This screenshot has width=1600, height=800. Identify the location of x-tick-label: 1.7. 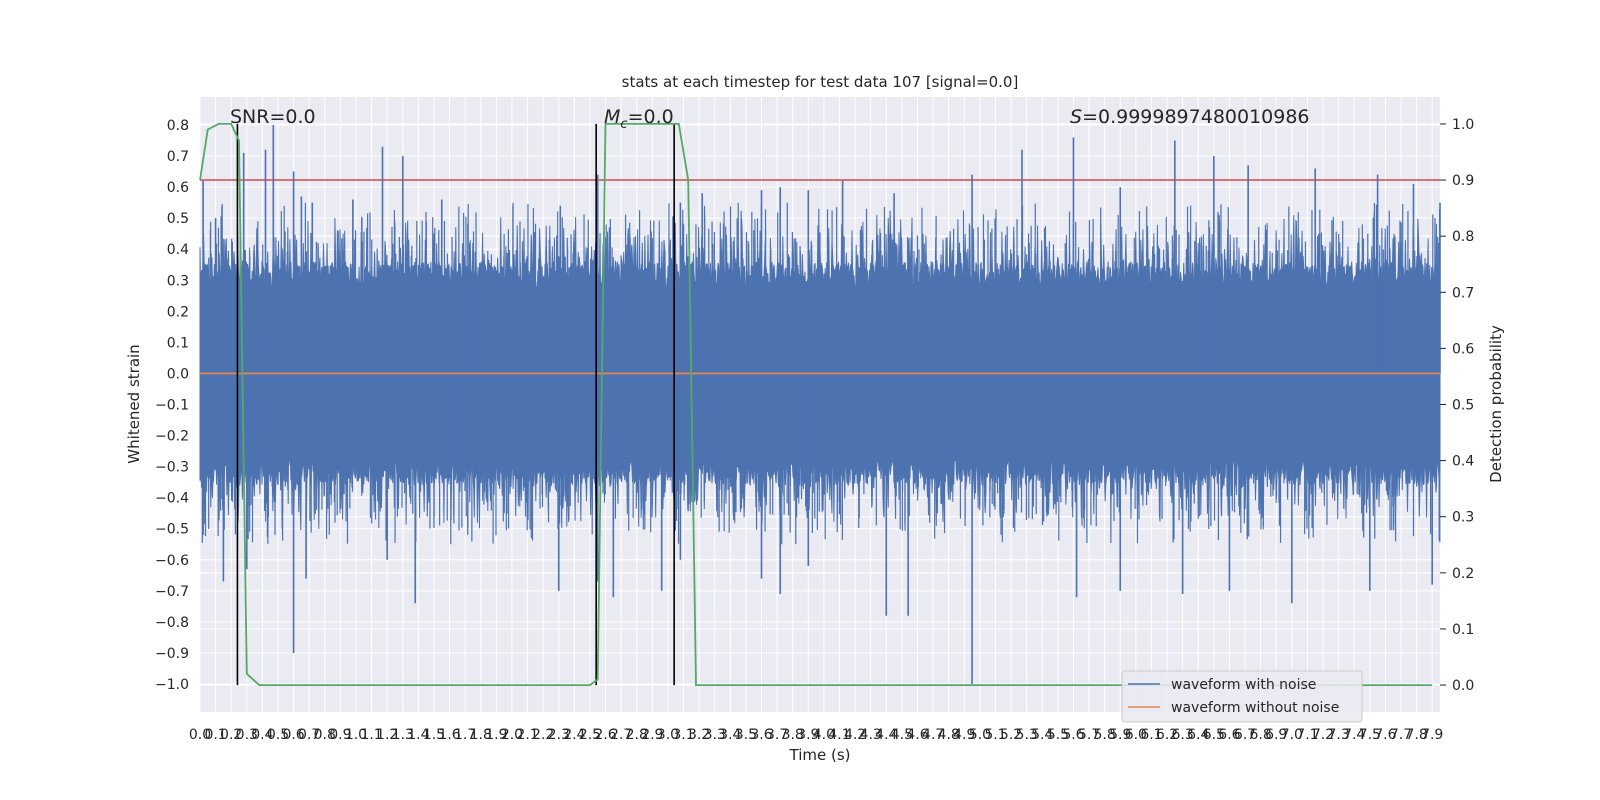
(465, 735).